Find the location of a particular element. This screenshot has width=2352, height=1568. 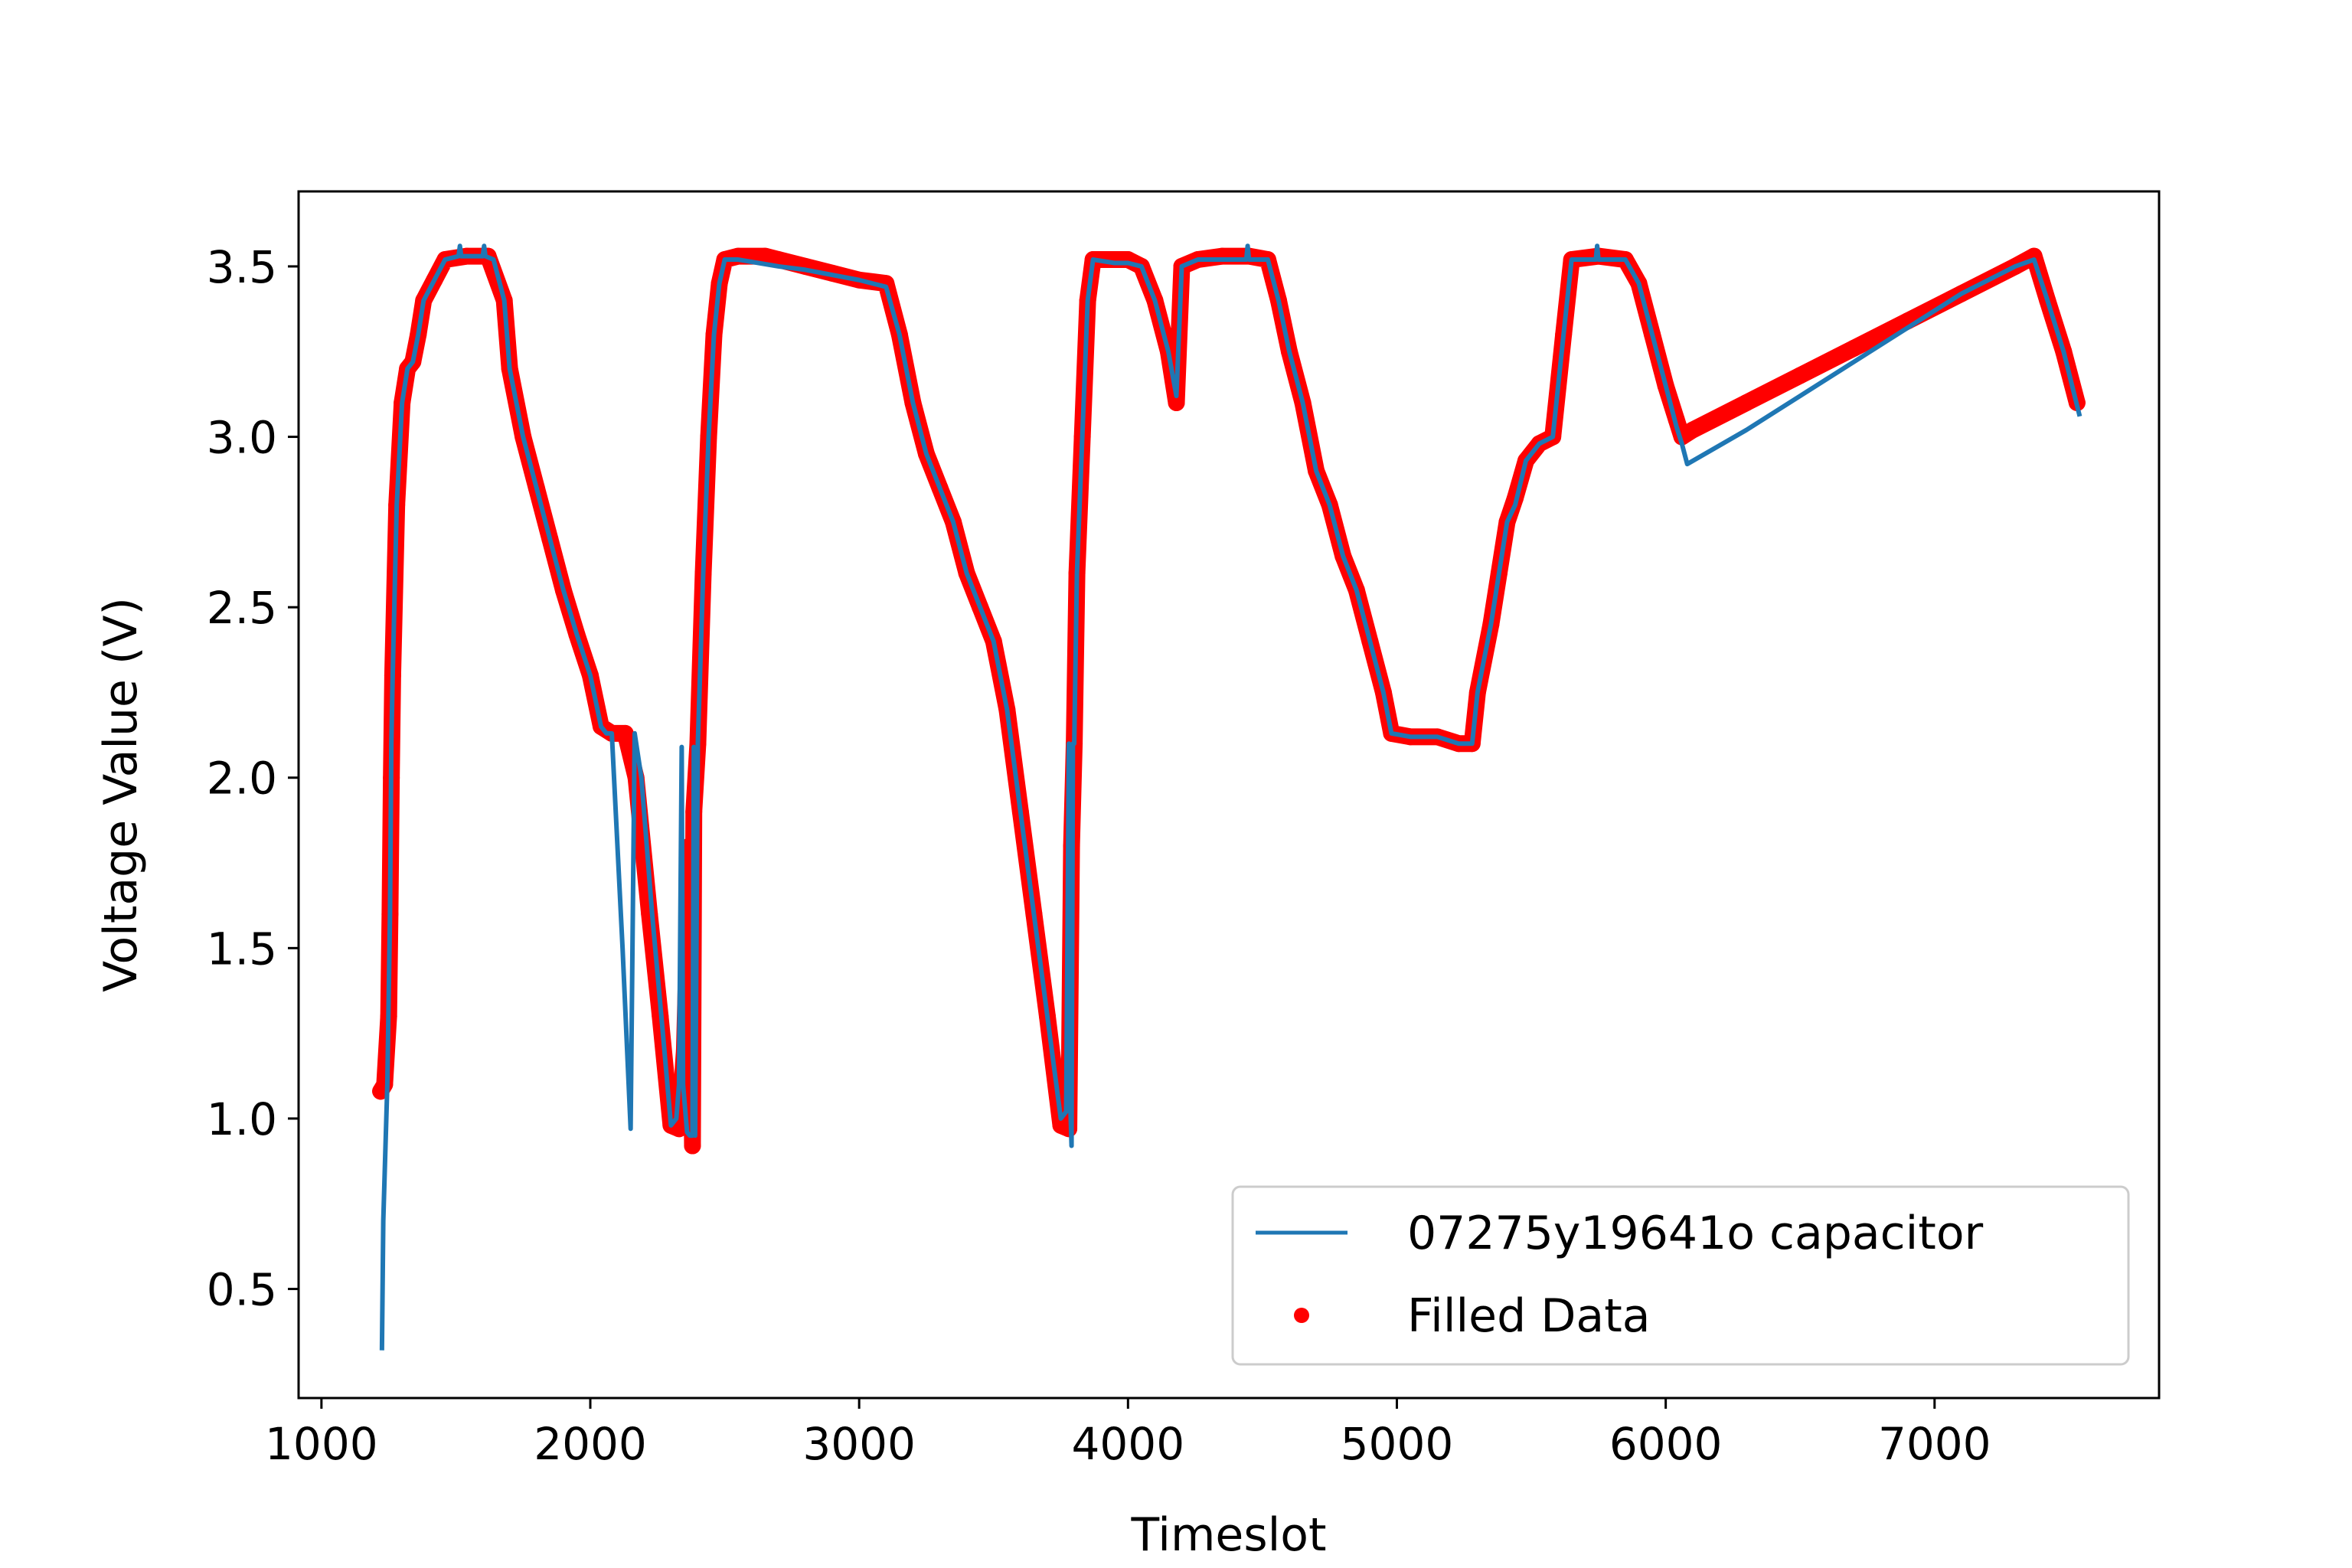

x-tick-label: 2000 is located at coordinates (590, 1444).